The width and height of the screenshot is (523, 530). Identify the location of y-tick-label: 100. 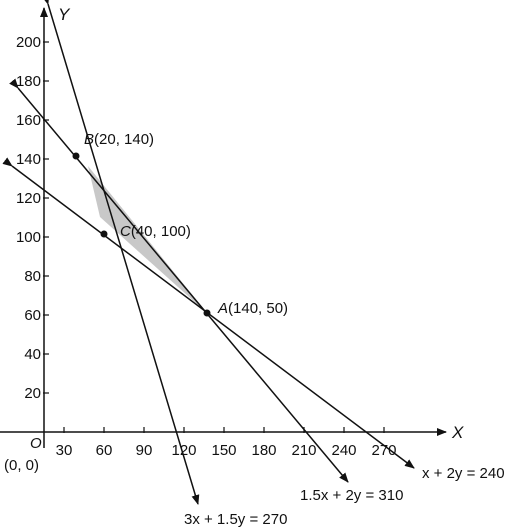
(28, 237).